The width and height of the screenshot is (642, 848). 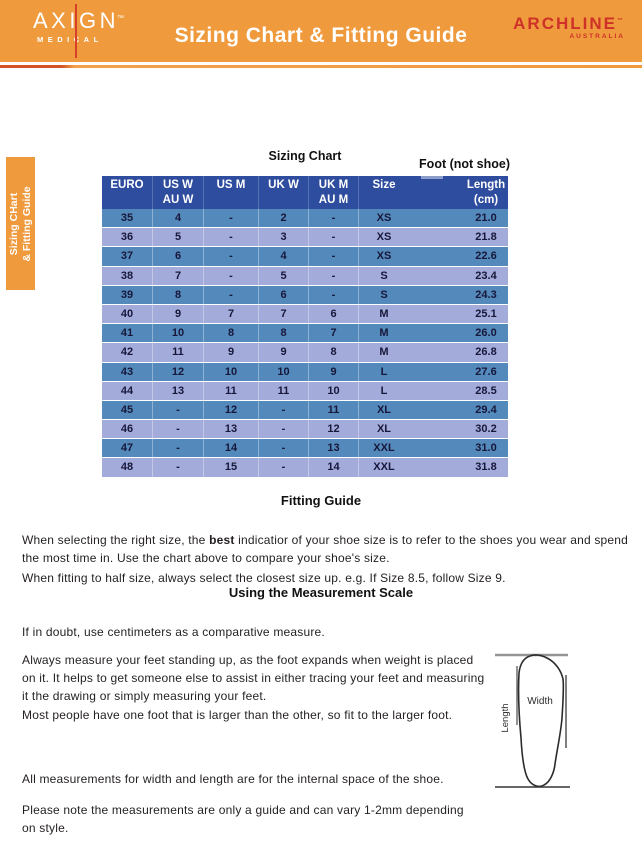 What do you see at coordinates (305, 430) in the screenshot?
I see `table-row: 46-13-12 XL 30.2` at bounding box center [305, 430].